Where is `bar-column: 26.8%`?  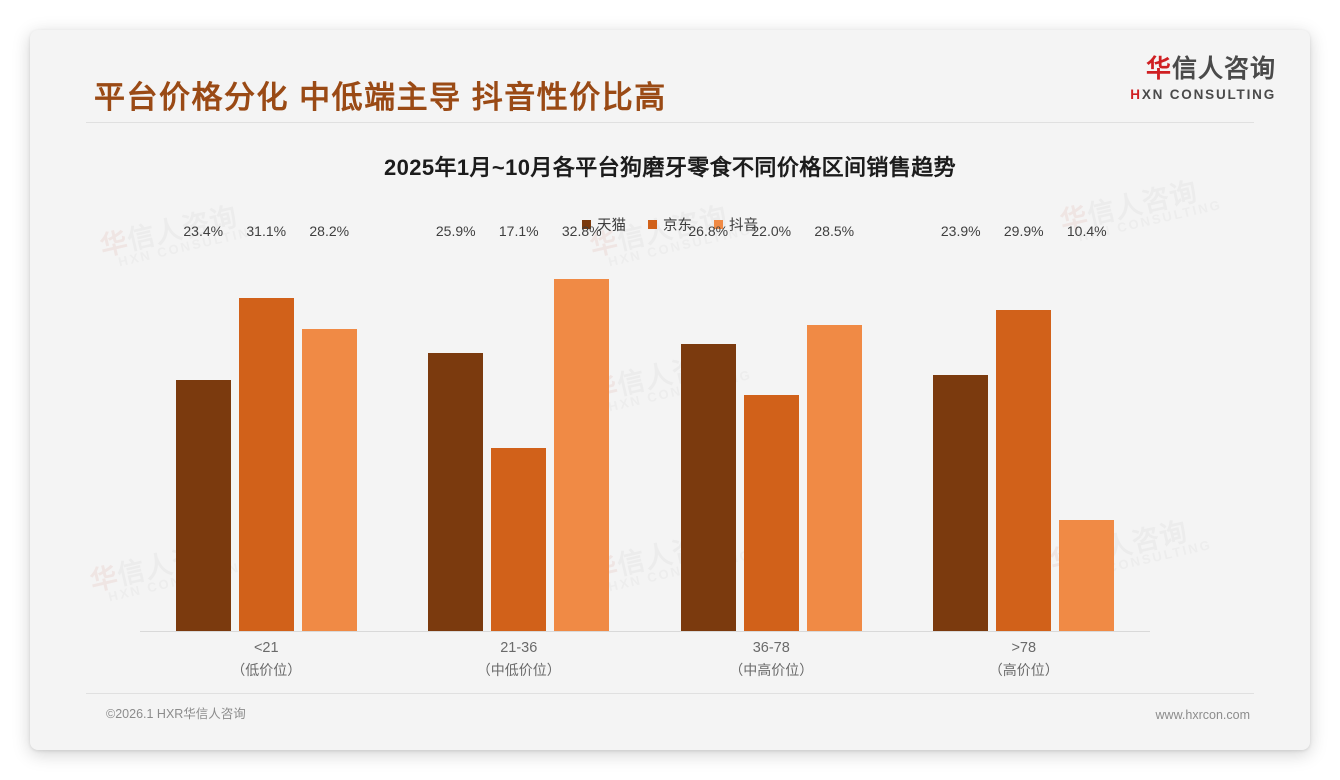
bar-column: 26.8% is located at coordinates (708, 427).